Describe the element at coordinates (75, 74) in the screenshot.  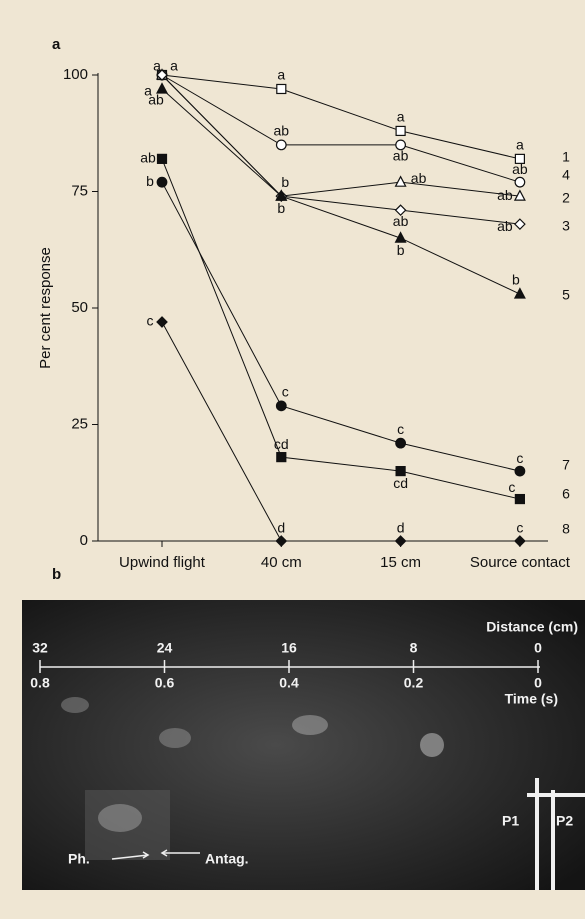
I see `y-tick-label: 100` at that location.